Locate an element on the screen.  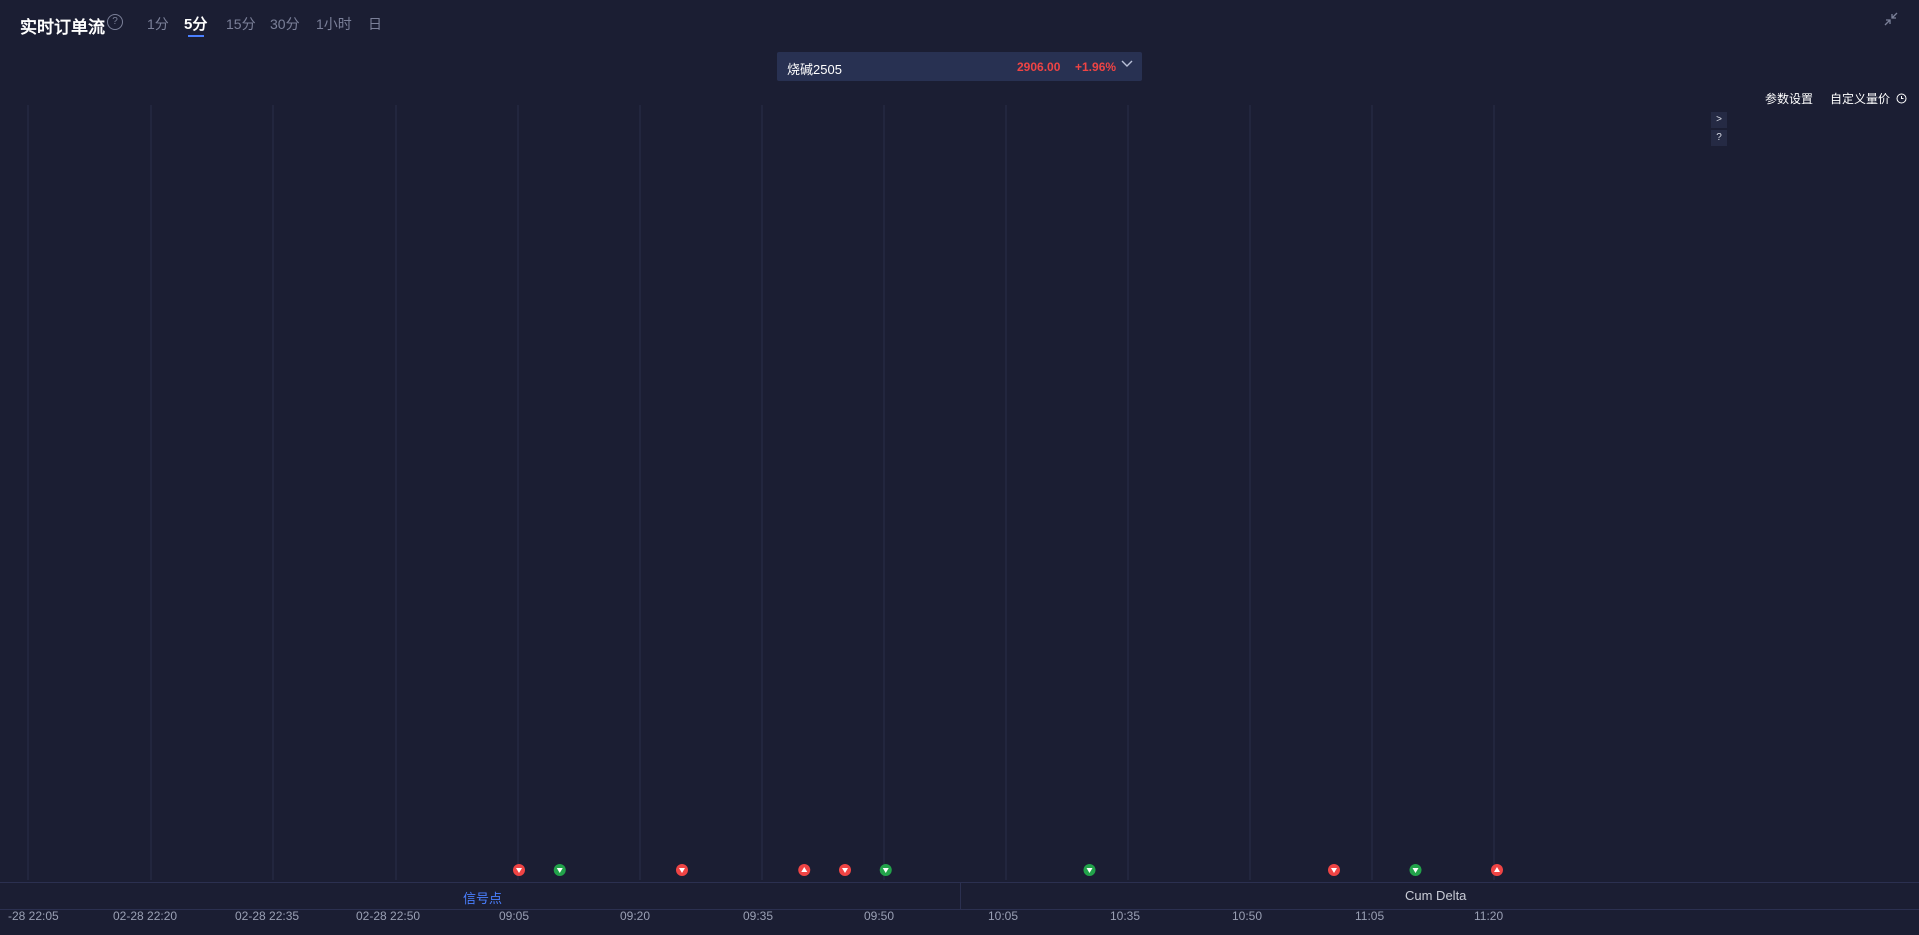
clock-icon is located at coordinates (1901, 100).